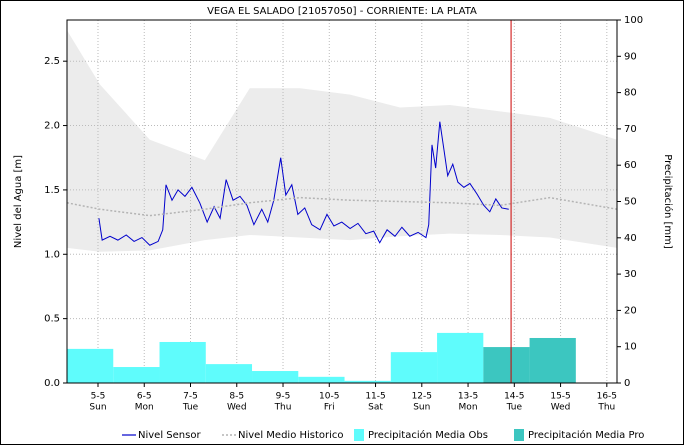  I want to click on y2-tick-label: 20, so click(630, 310).